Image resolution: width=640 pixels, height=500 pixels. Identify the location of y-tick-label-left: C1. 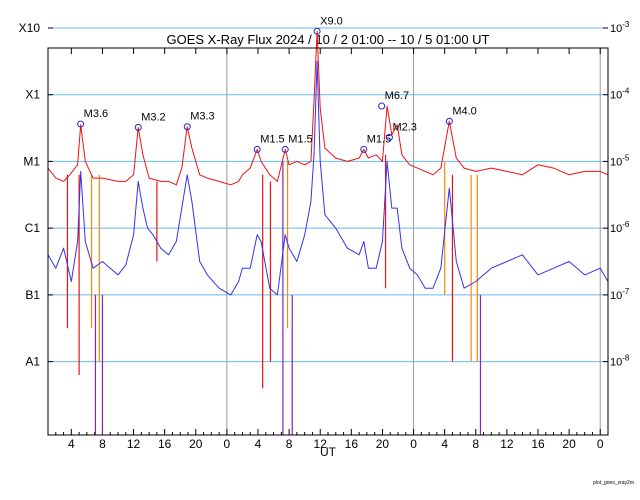
(33, 228).